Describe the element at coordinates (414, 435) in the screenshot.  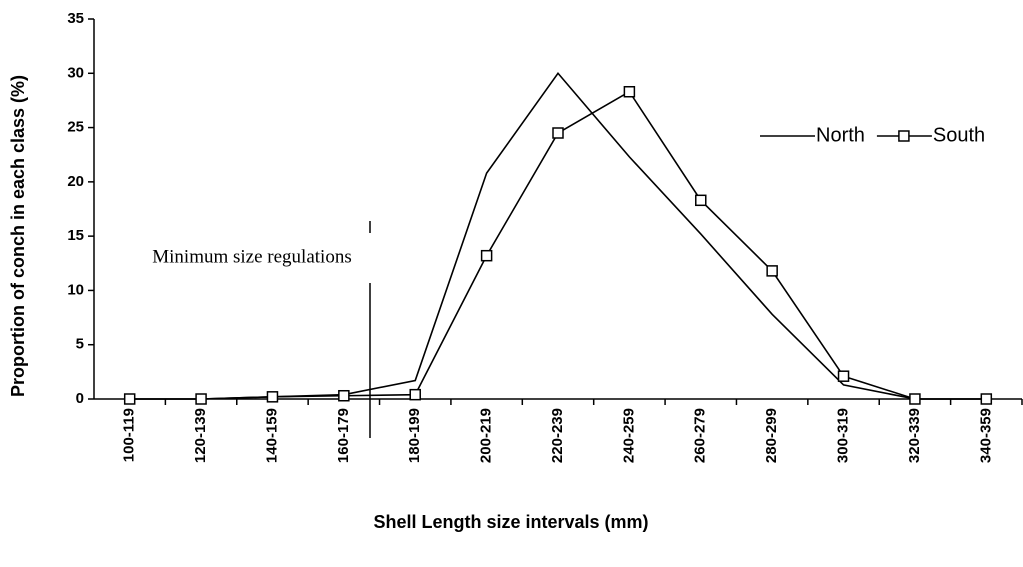
I see `x-tick-label: 180-199` at that location.